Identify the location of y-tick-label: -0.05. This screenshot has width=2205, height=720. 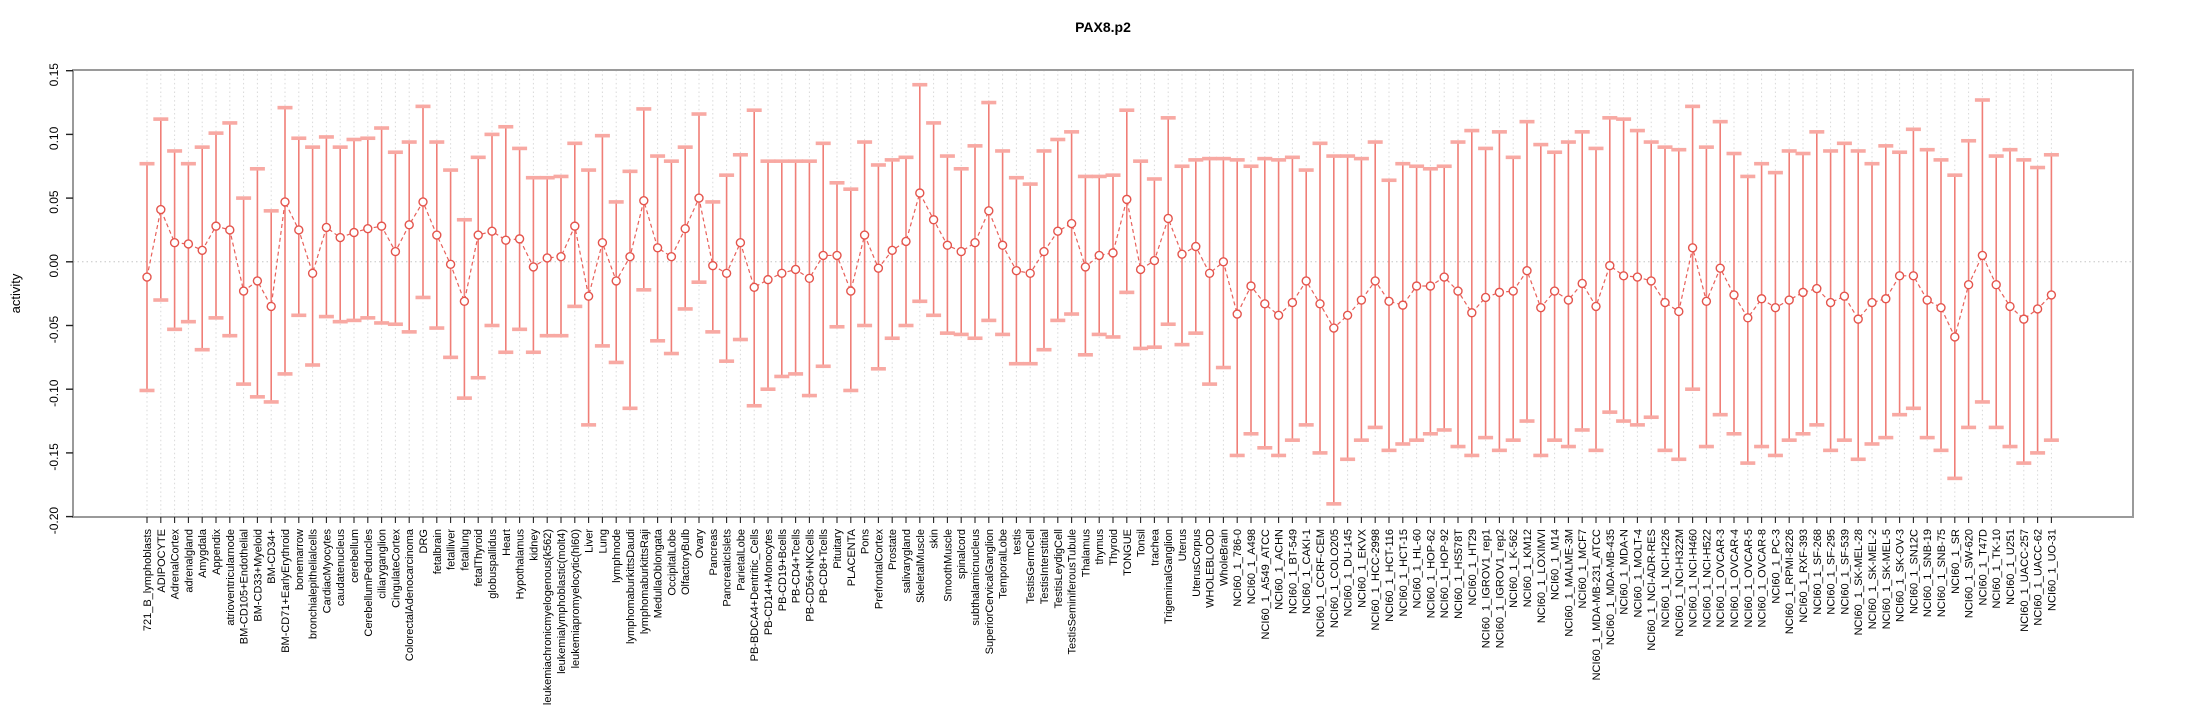
(54, 330).